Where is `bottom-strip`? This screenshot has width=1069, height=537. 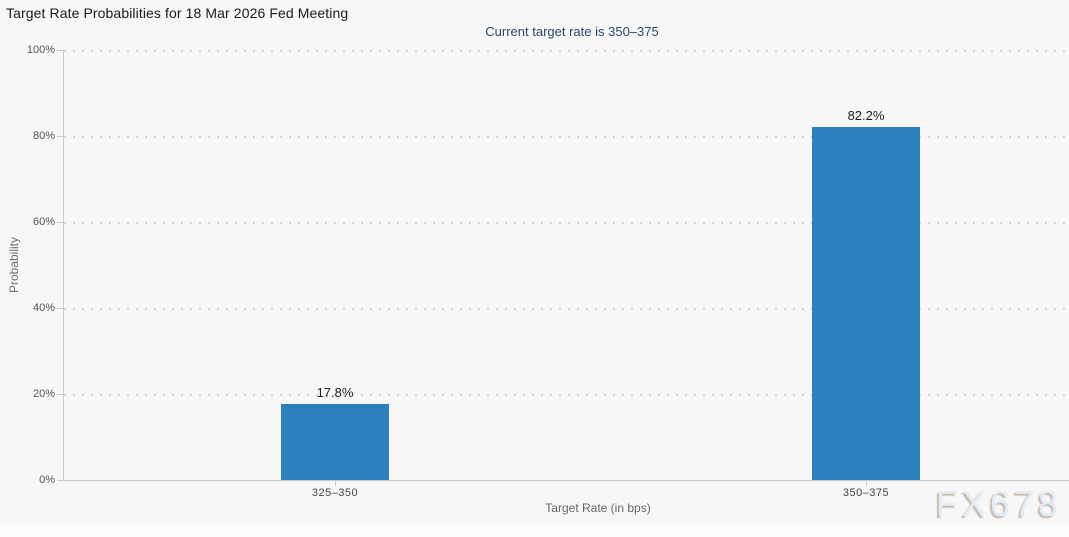 bottom-strip is located at coordinates (534, 530).